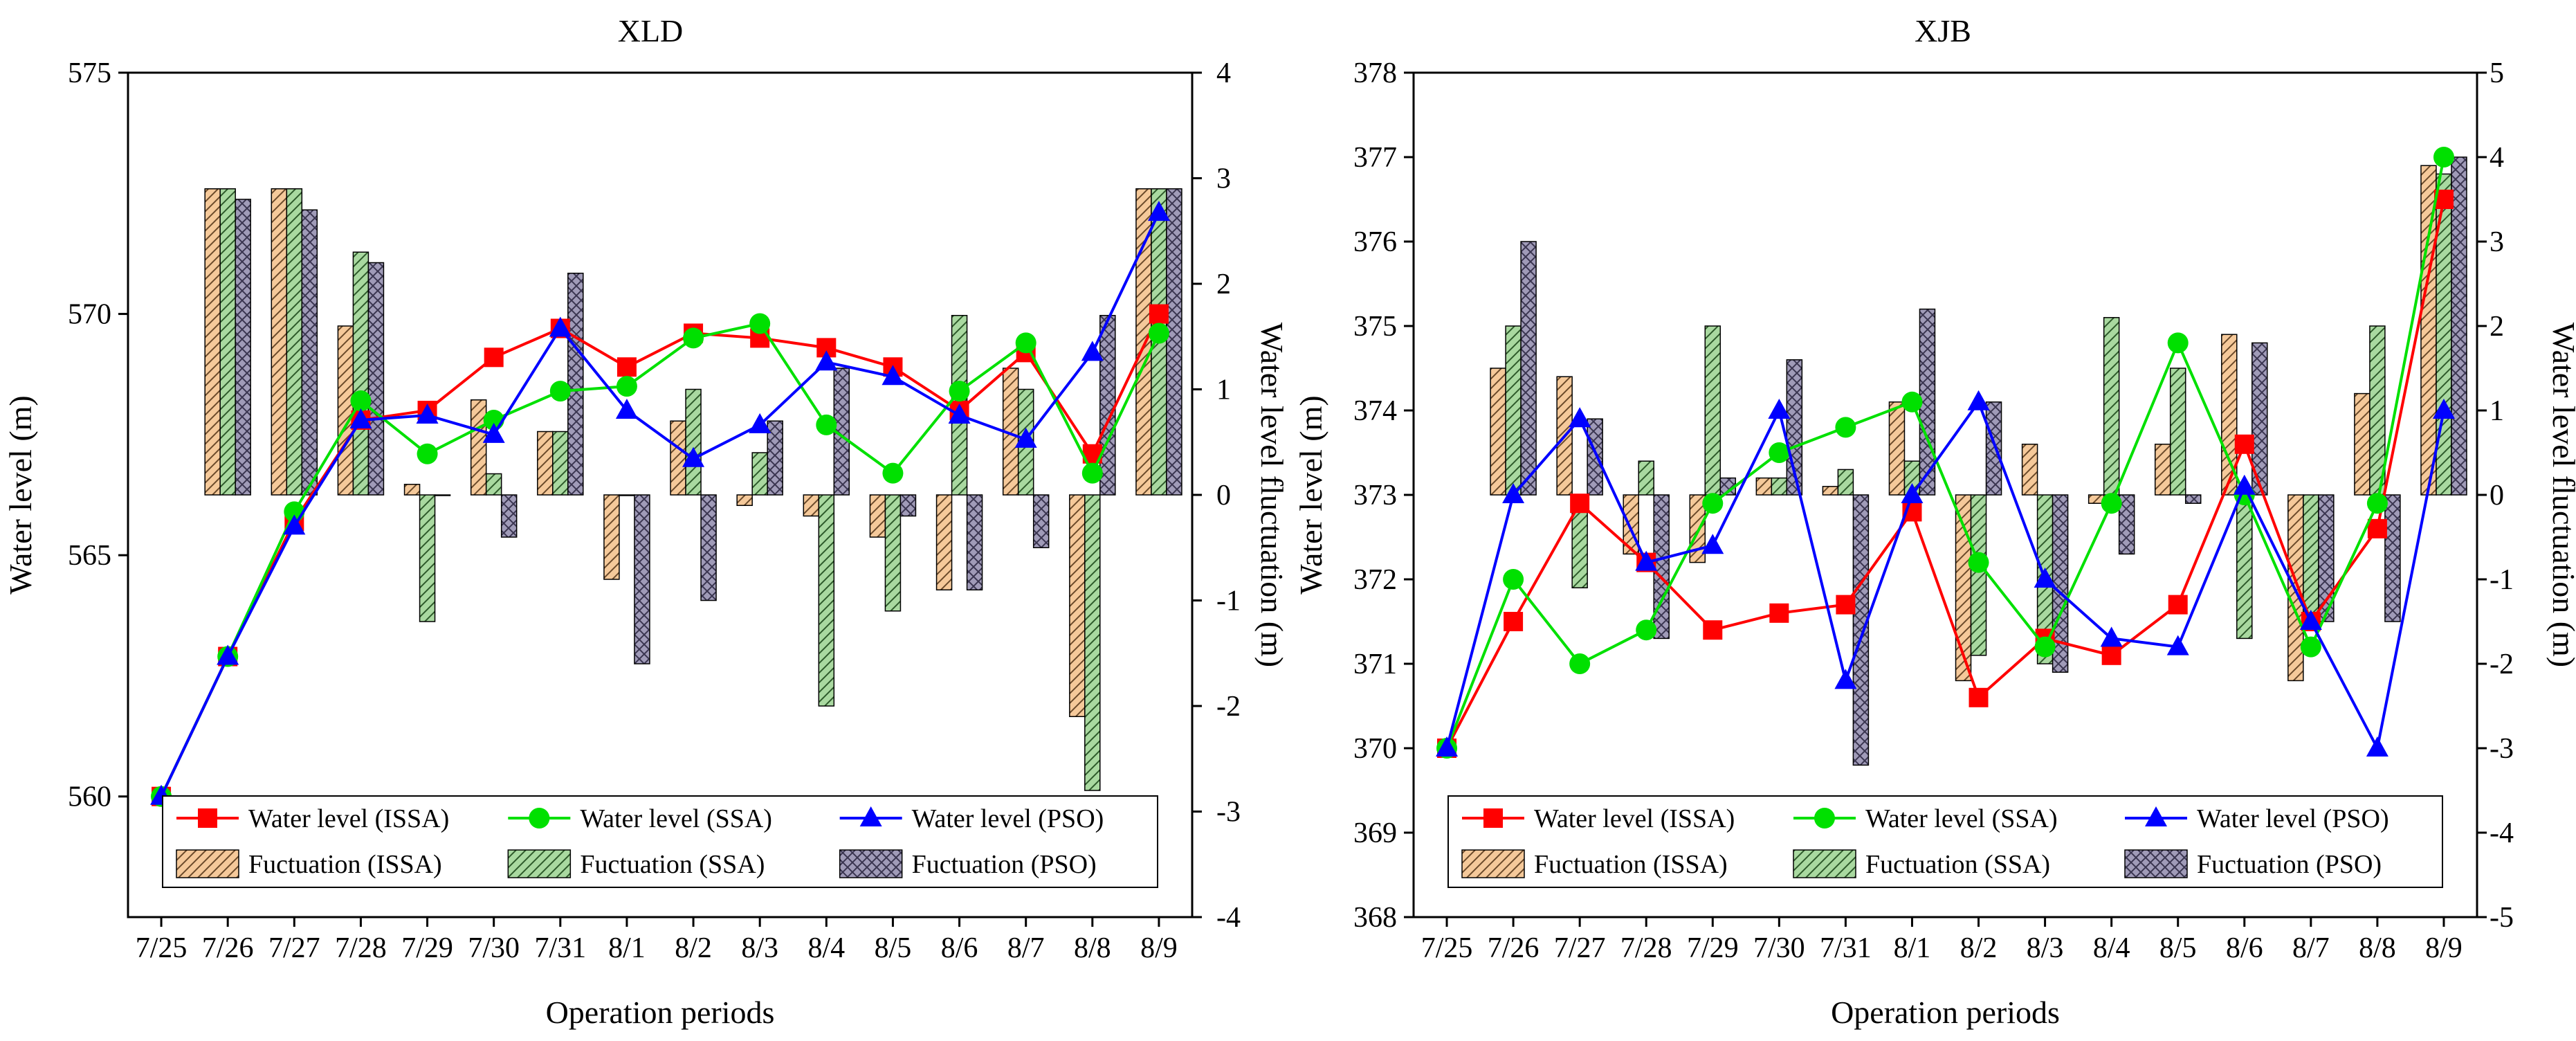  Describe the element at coordinates (2502, 918) in the screenshot. I see `y2-tick-label: -5` at that location.